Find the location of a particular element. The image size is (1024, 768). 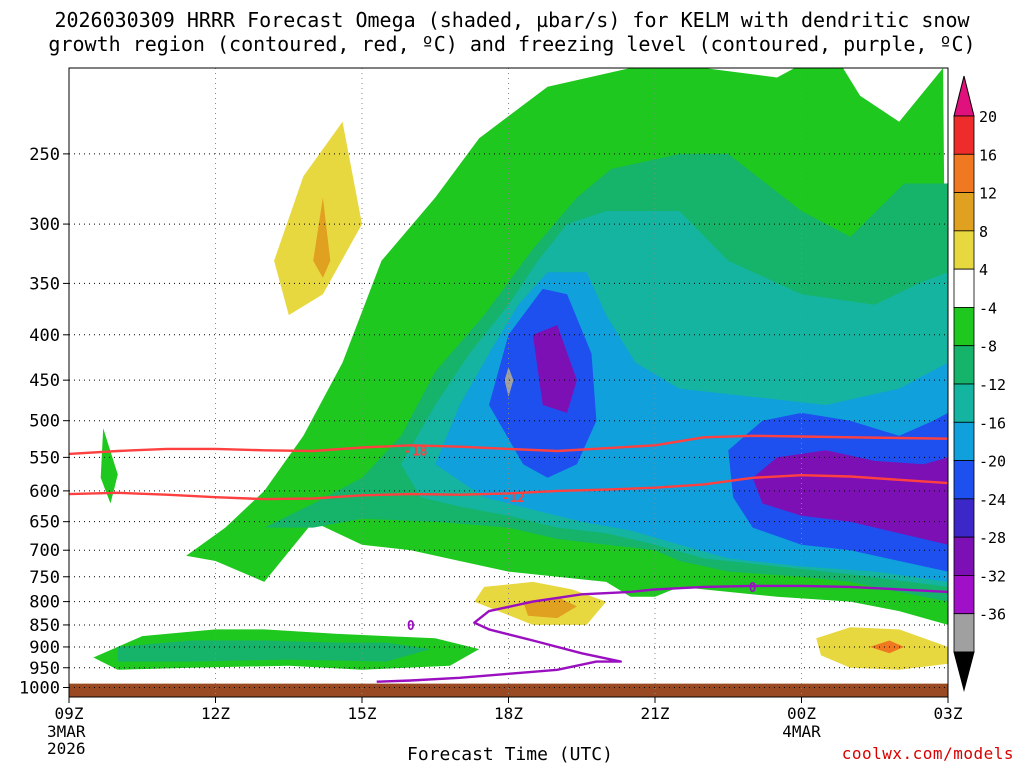

credit-link: coolwx.com/models is located at coordinates (927, 753).